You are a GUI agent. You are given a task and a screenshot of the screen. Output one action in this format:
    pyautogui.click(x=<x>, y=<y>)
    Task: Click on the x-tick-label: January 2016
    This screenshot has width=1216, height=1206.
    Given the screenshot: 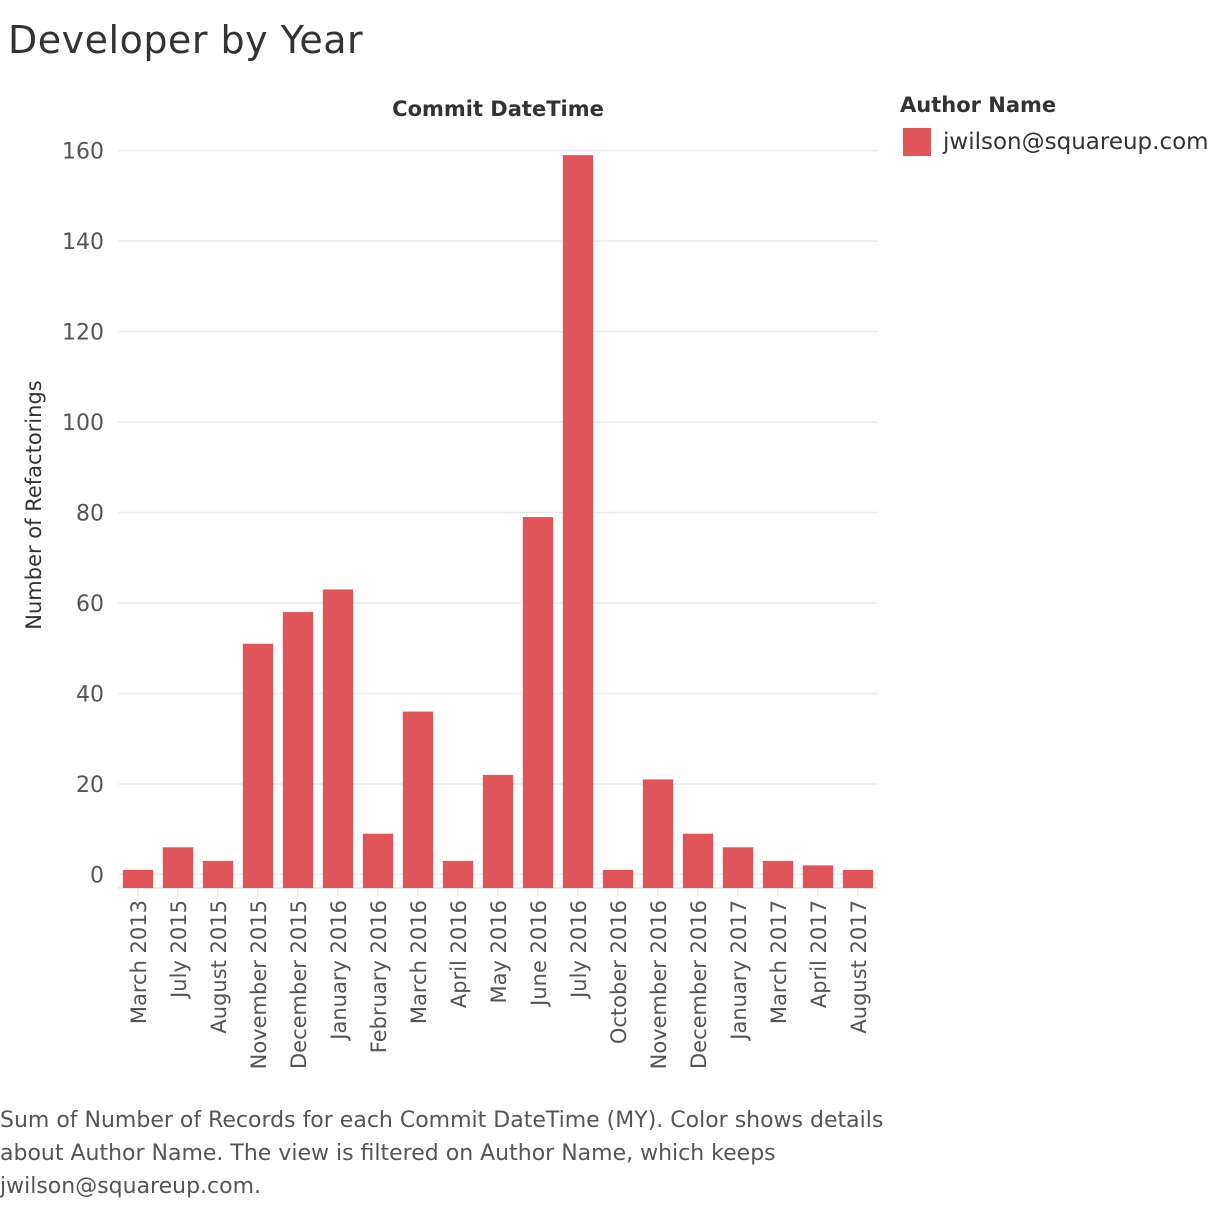 What is the action you would take?
    pyautogui.click(x=339, y=971)
    